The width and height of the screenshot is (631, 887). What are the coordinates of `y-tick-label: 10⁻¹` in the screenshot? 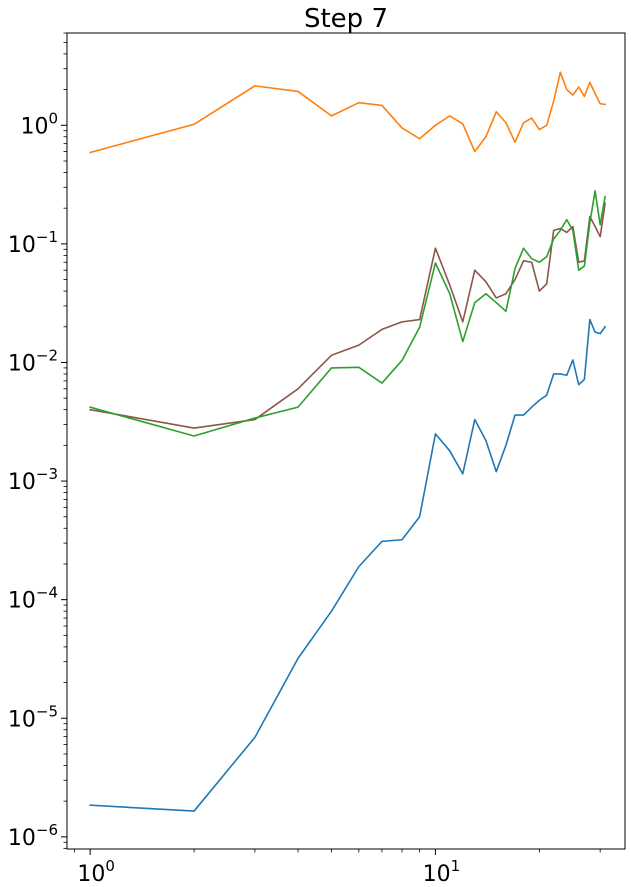 It's located at (33, 243).